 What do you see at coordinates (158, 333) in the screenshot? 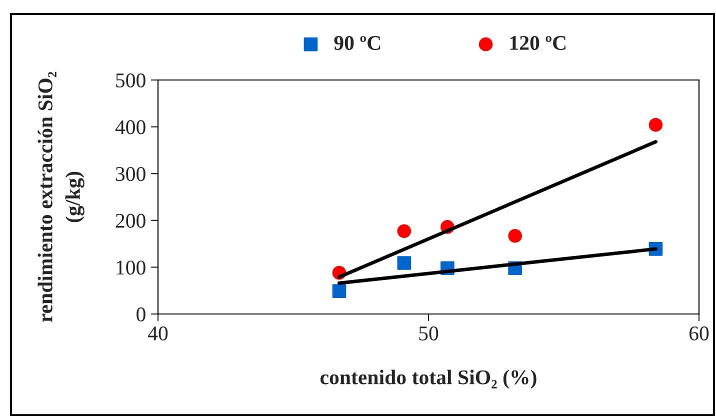
I see `x-tick-label: 40` at bounding box center [158, 333].